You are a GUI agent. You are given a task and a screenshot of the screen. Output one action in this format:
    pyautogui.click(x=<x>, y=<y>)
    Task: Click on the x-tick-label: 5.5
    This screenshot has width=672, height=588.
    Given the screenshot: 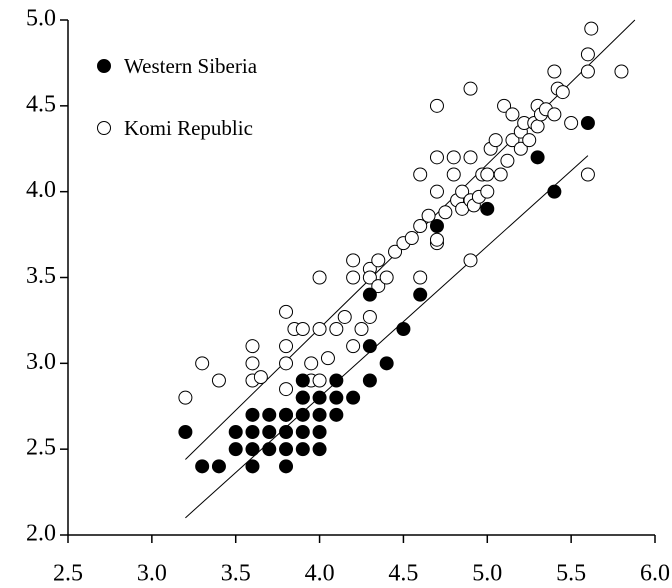 What is the action you would take?
    pyautogui.click(x=571, y=574)
    